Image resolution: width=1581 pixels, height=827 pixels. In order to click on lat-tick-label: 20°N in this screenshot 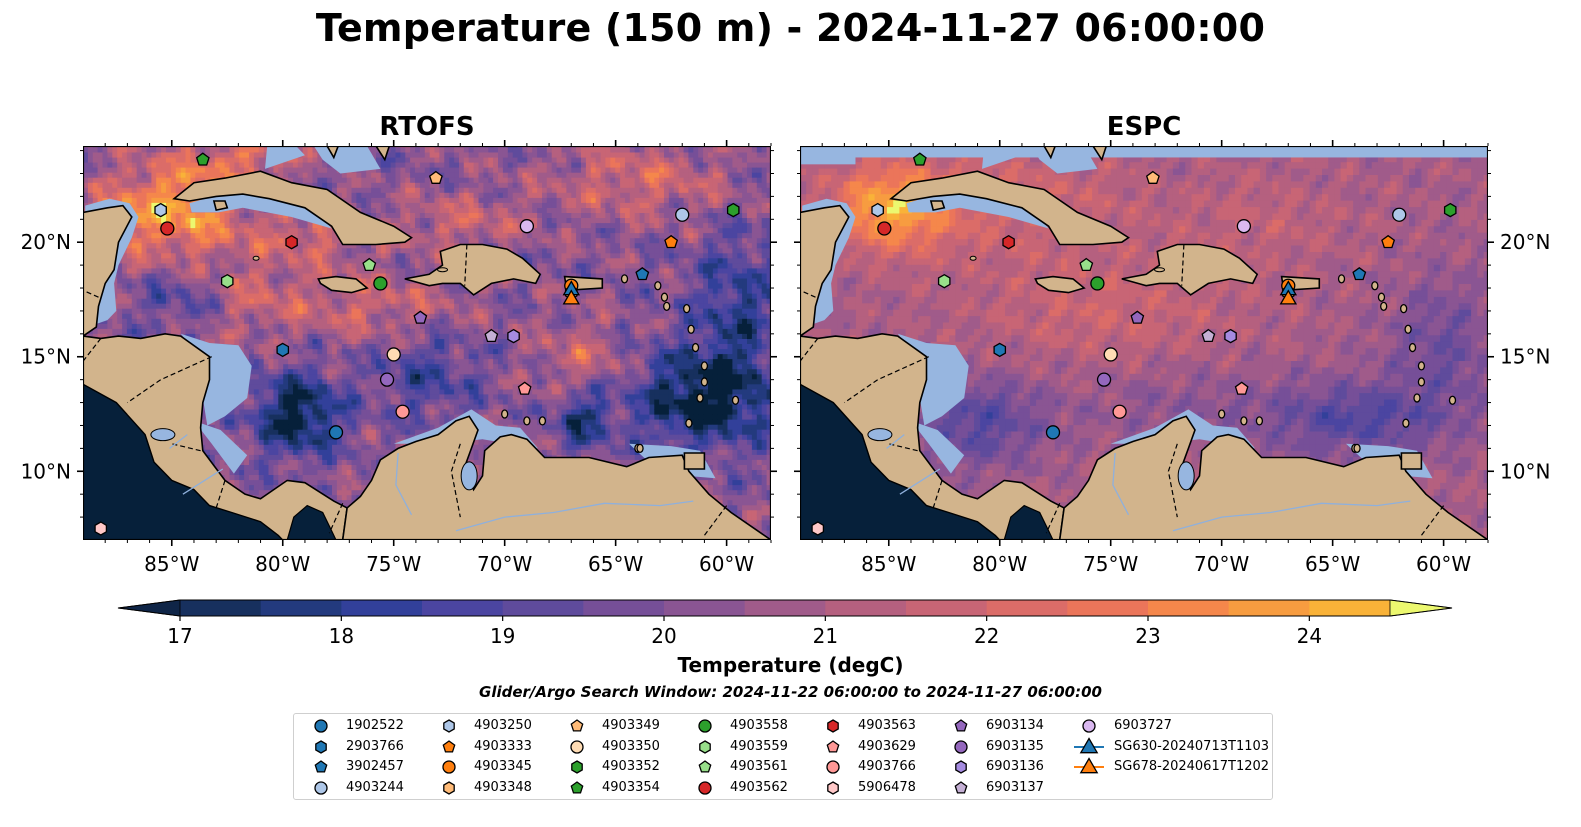, I will do `click(46, 242)`.